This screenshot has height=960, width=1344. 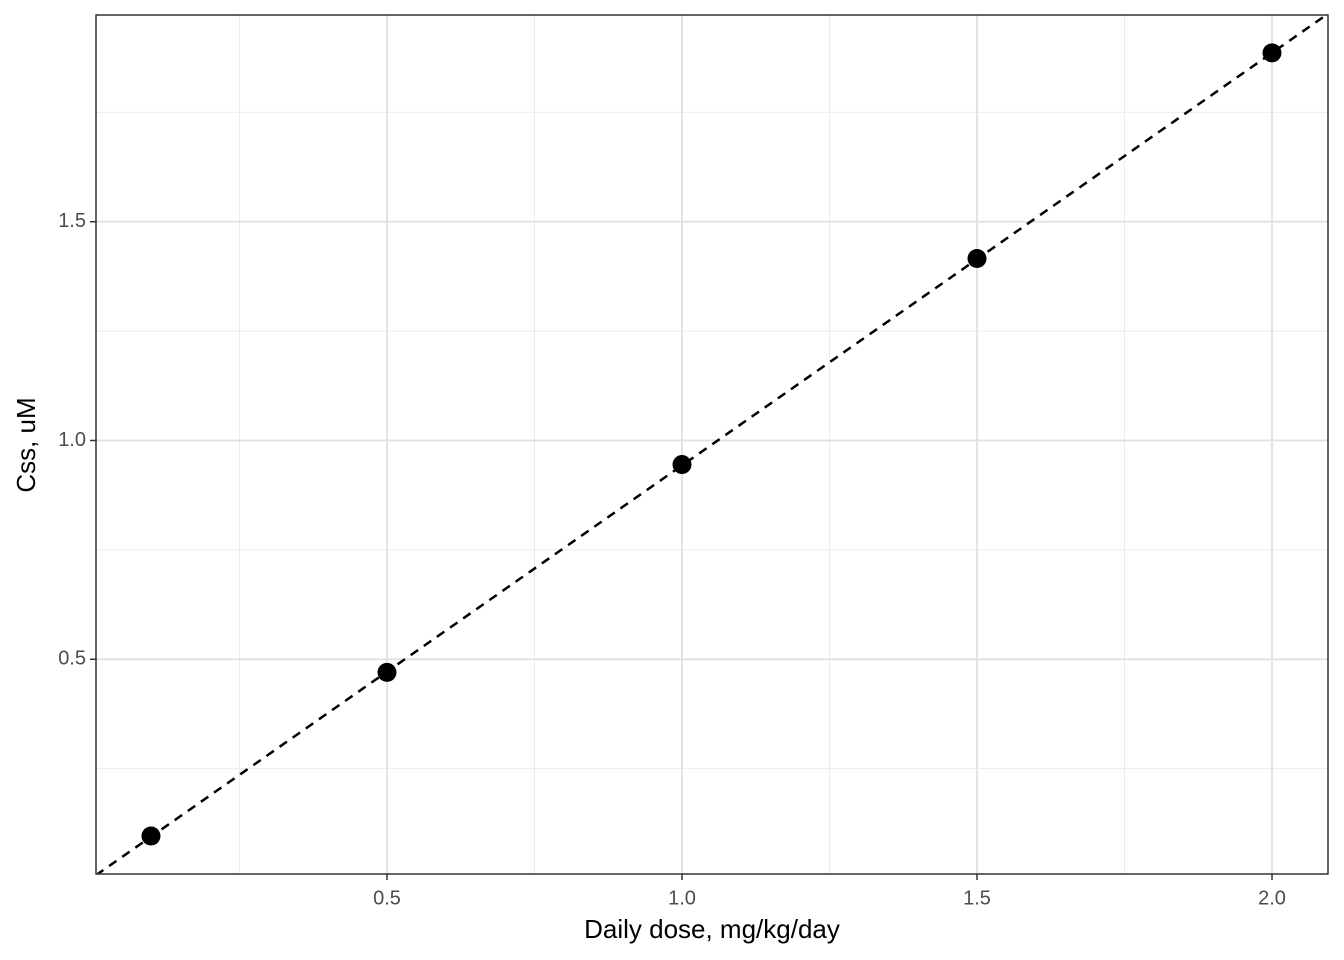 I want to click on x-axis-title: Daily dose, mg/kg/day, so click(x=712, y=929).